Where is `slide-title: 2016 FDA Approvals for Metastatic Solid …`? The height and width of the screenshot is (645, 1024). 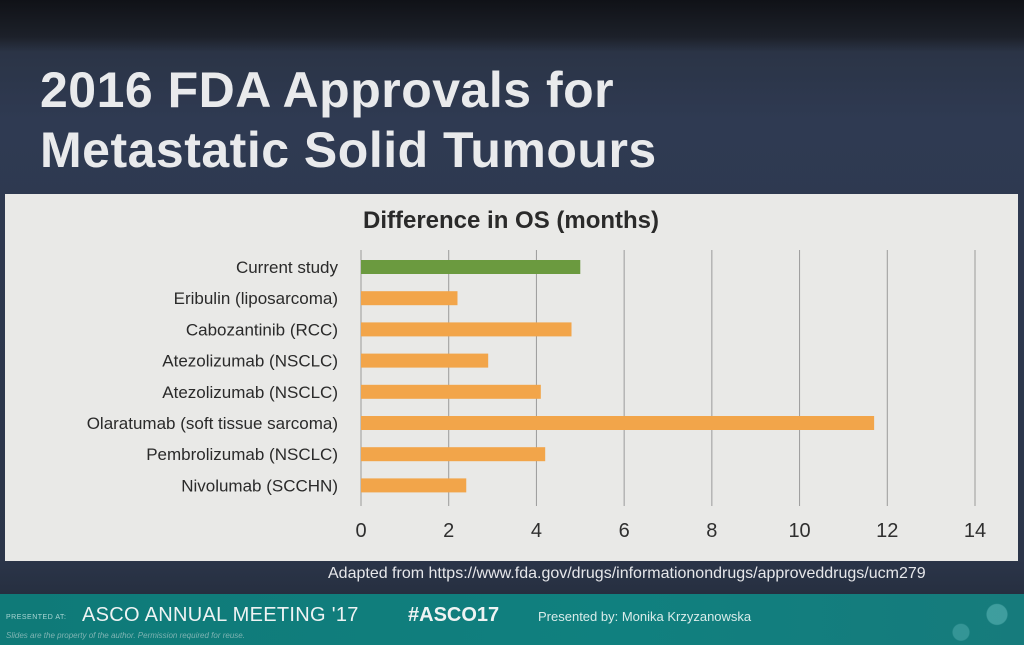
slide-title: 2016 FDA Approvals for Metastatic Solid … is located at coordinates (348, 120).